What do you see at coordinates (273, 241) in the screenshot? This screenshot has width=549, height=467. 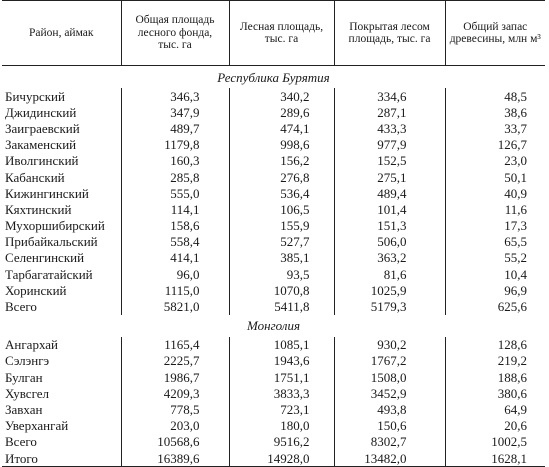 I see `table-row: Прибайкальский 558,4 527,7 506,0 65,5` at bounding box center [273, 241].